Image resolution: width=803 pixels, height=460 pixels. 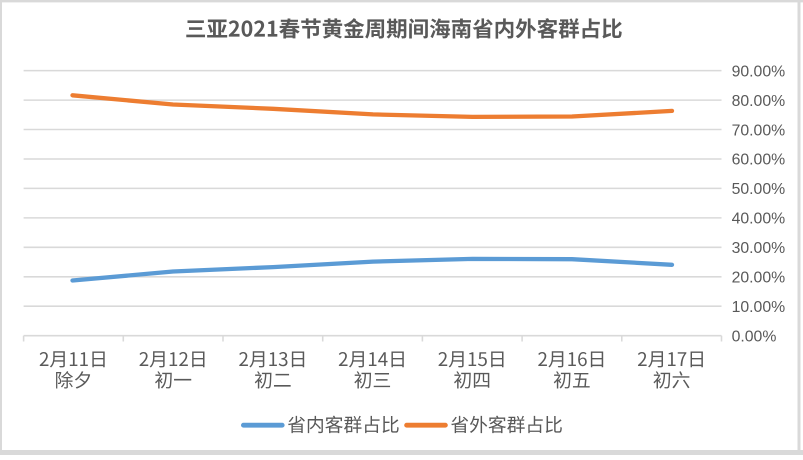 What do you see at coordinates (759, 189) in the screenshot?
I see `svg-text: 50.00%` at bounding box center [759, 189].